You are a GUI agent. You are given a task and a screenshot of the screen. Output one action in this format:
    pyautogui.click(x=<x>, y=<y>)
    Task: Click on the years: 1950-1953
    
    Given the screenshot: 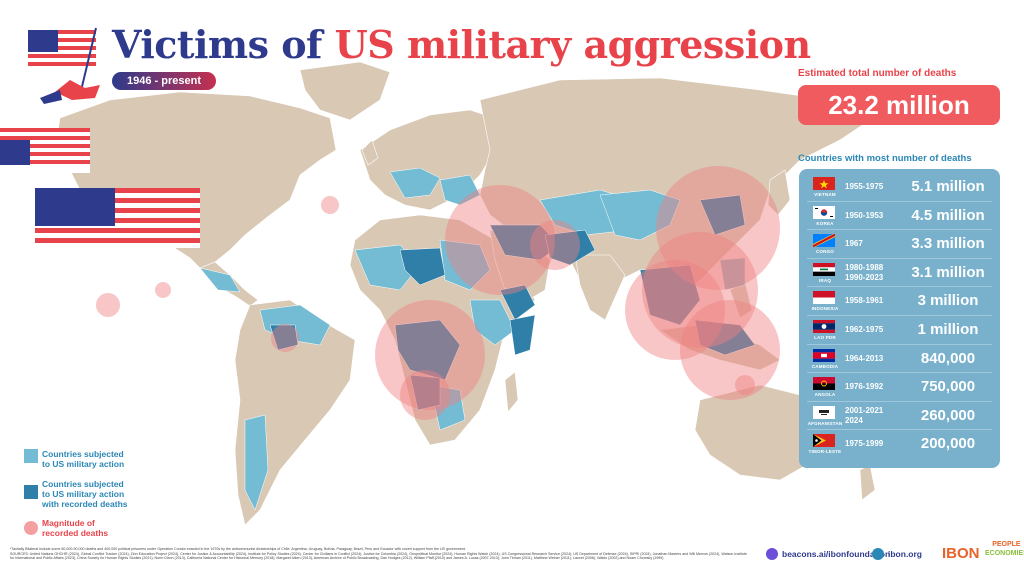 What is the action you would take?
    pyautogui.click(x=864, y=215)
    